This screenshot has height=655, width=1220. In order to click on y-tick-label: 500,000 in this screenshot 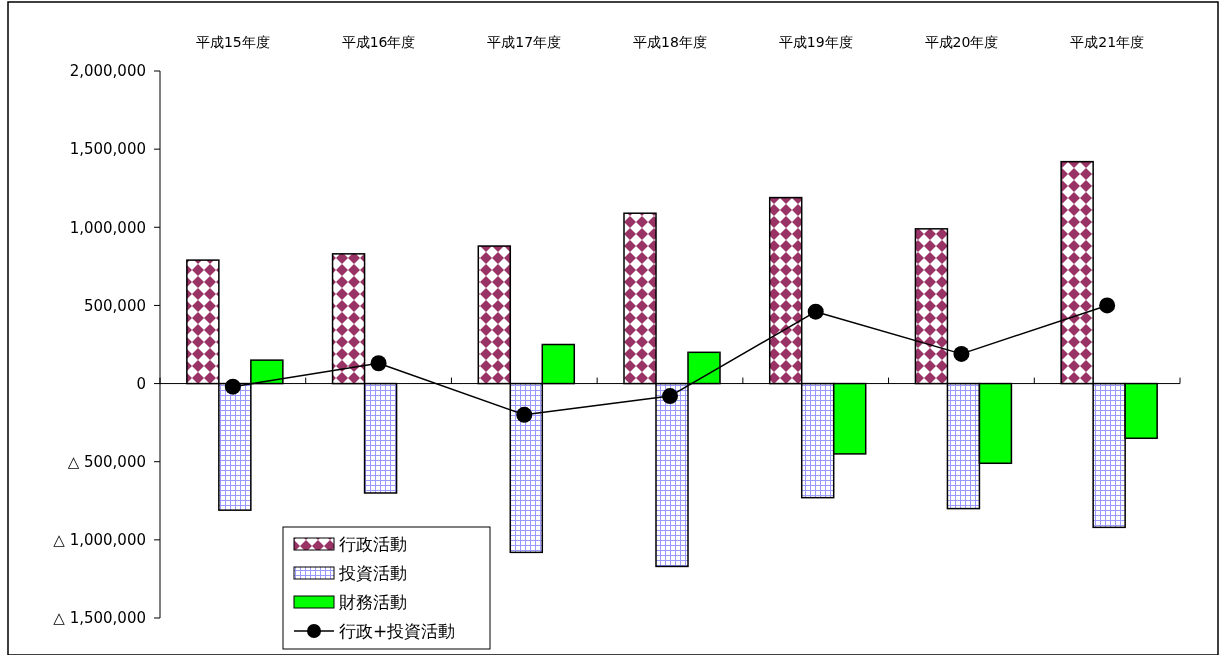, I will do `click(114, 305)`.